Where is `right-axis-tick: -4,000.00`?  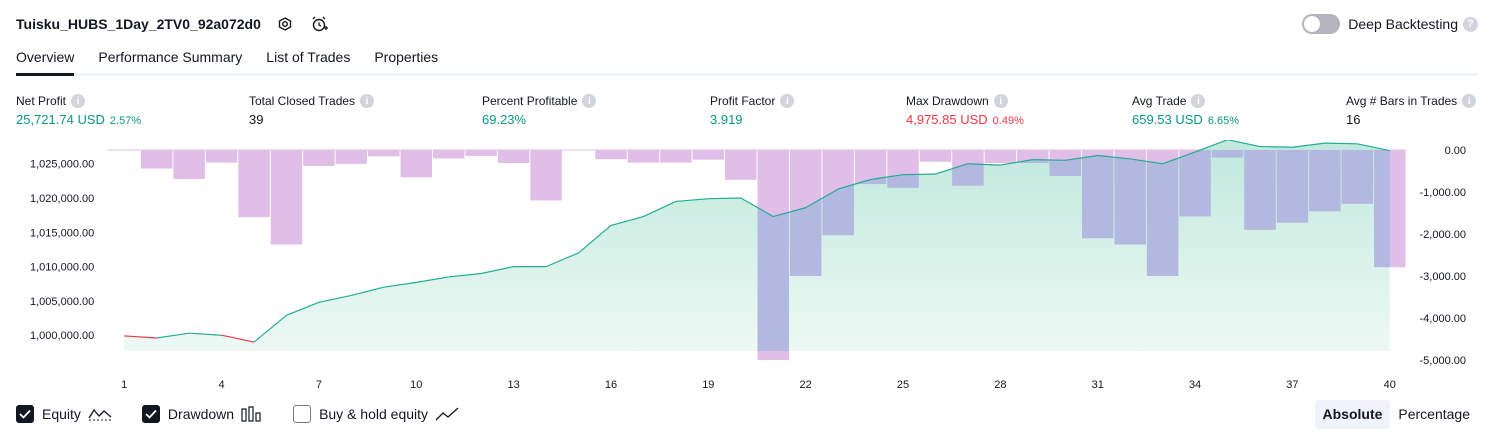 right-axis-tick: -4,000.00 is located at coordinates (1443, 319).